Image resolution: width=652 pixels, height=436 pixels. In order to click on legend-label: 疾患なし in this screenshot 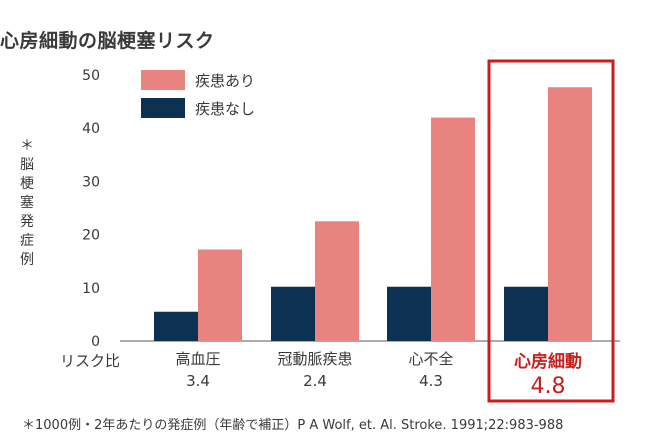, I will do `click(225, 109)`.